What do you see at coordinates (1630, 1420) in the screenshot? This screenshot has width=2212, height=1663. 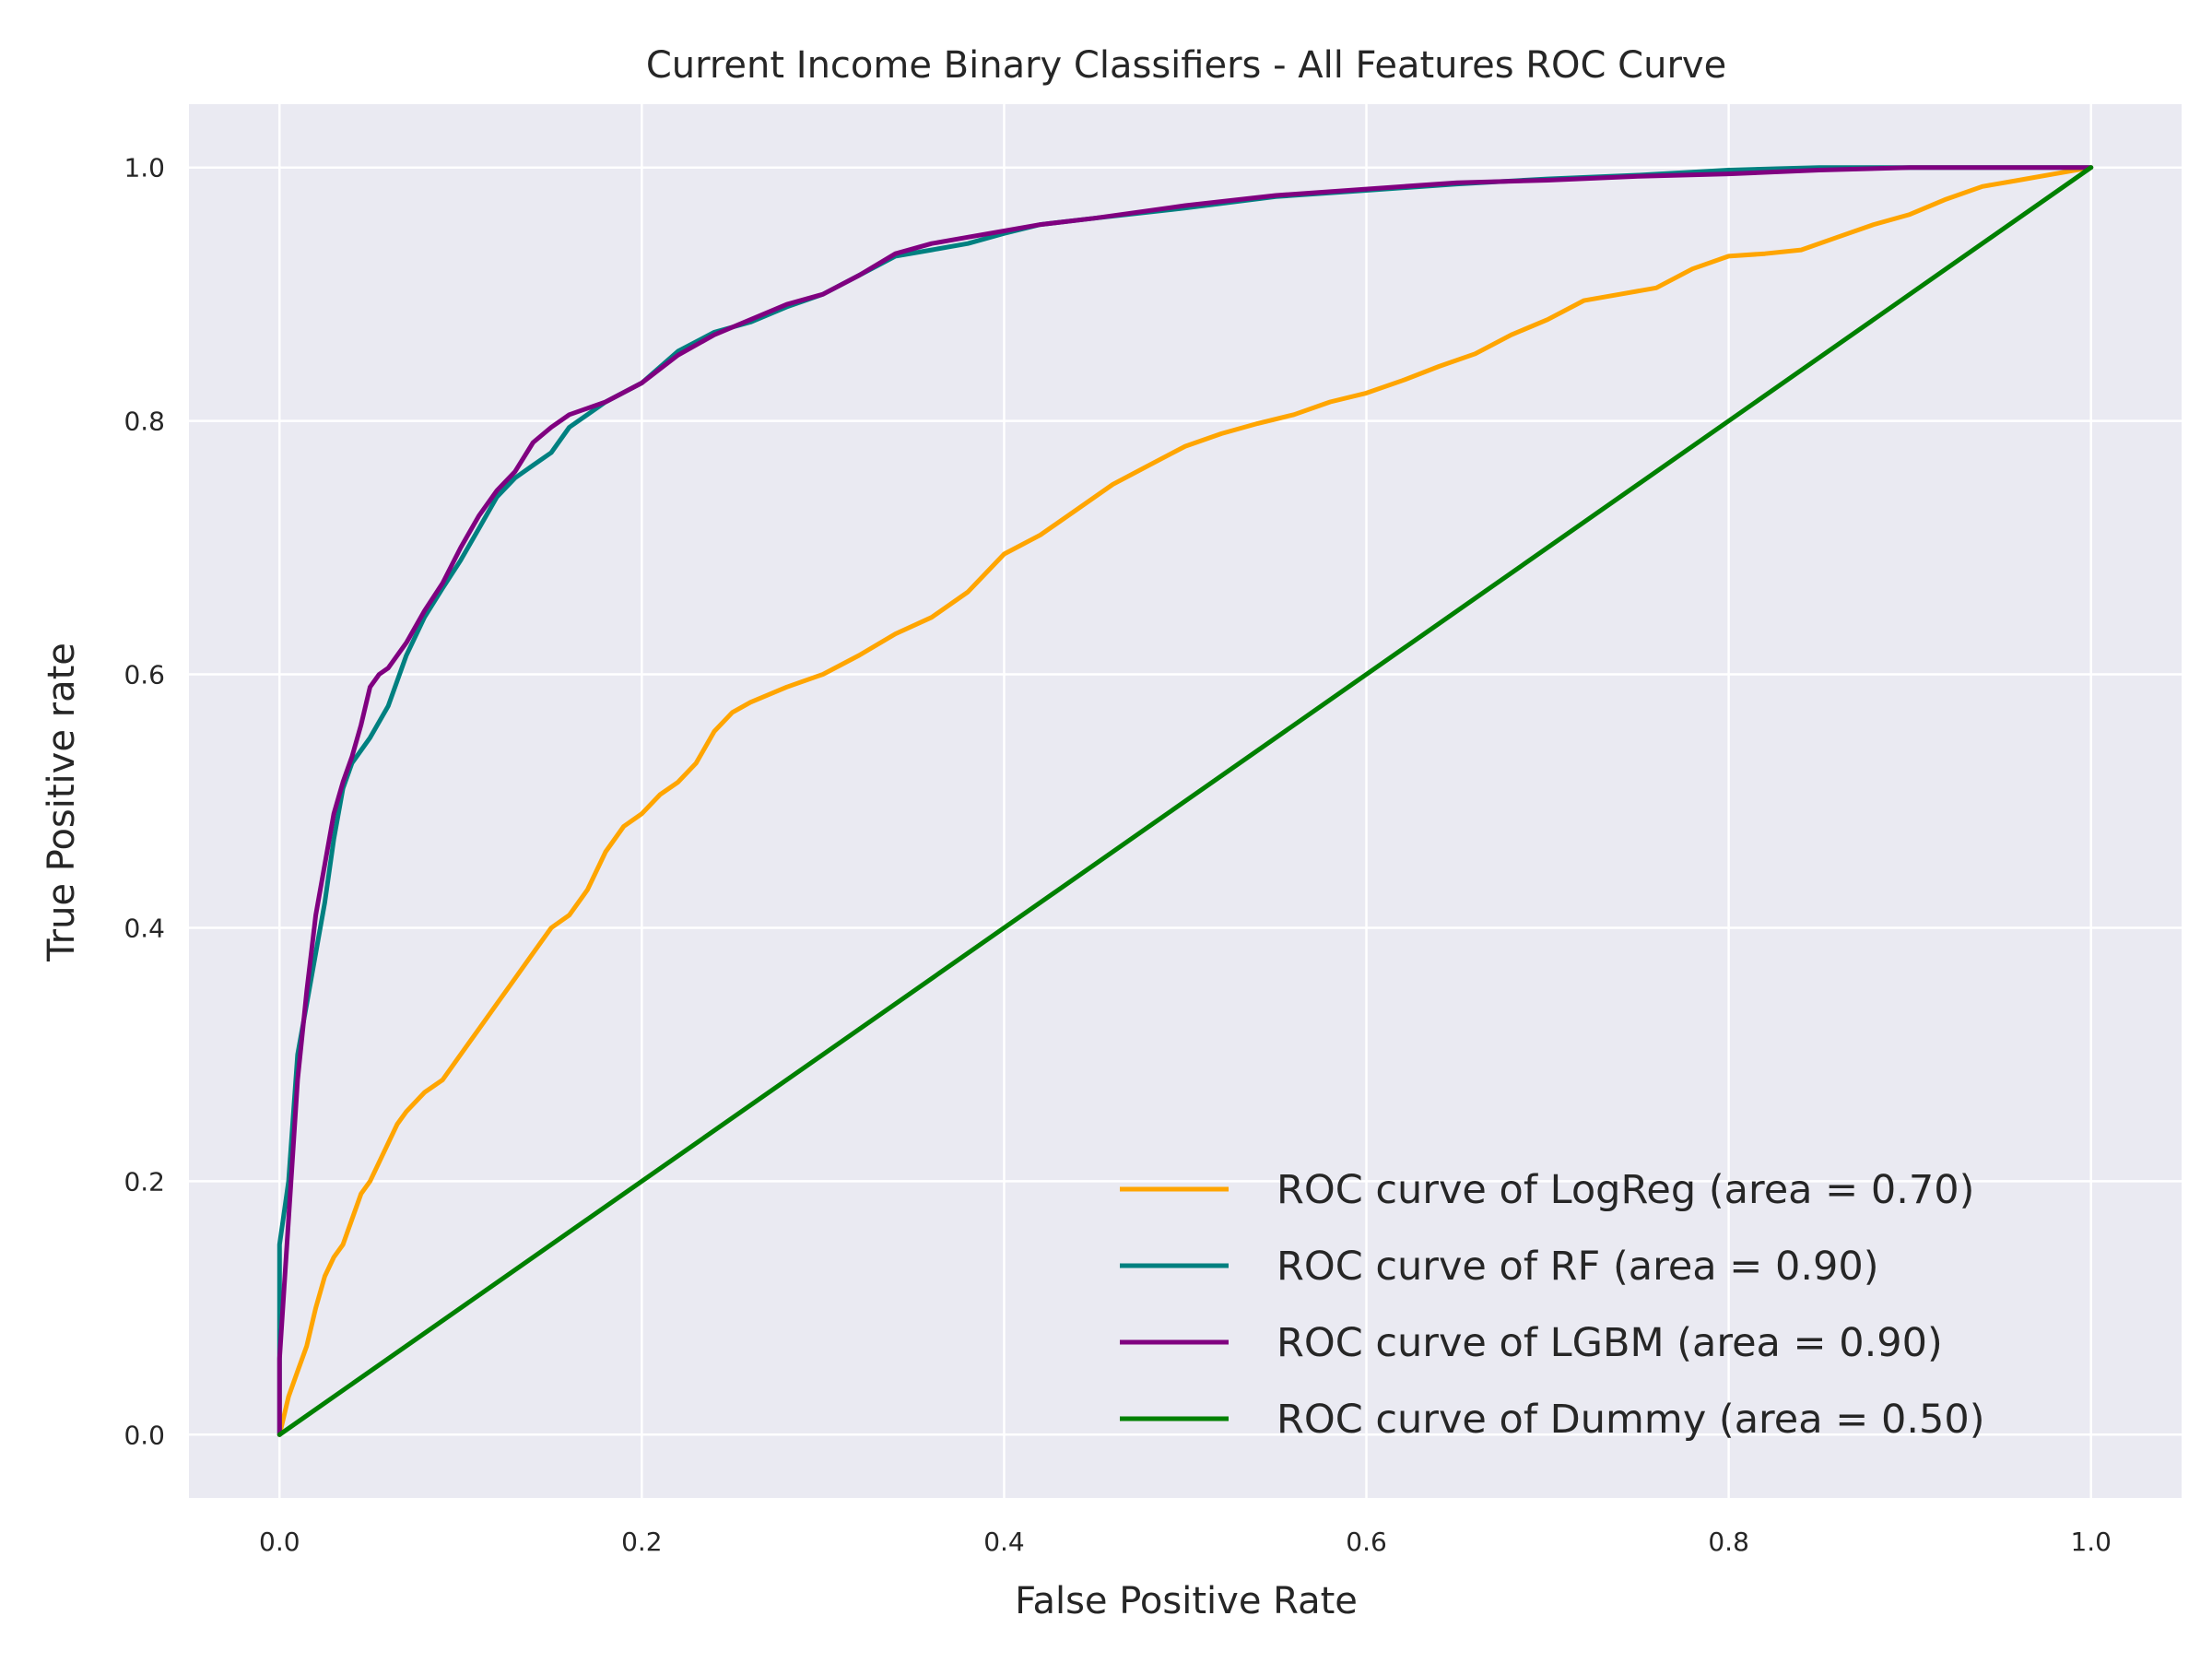 I see `legend-label-dummy: ROC curve of Dummy (area = 0.50)` at bounding box center [1630, 1420].